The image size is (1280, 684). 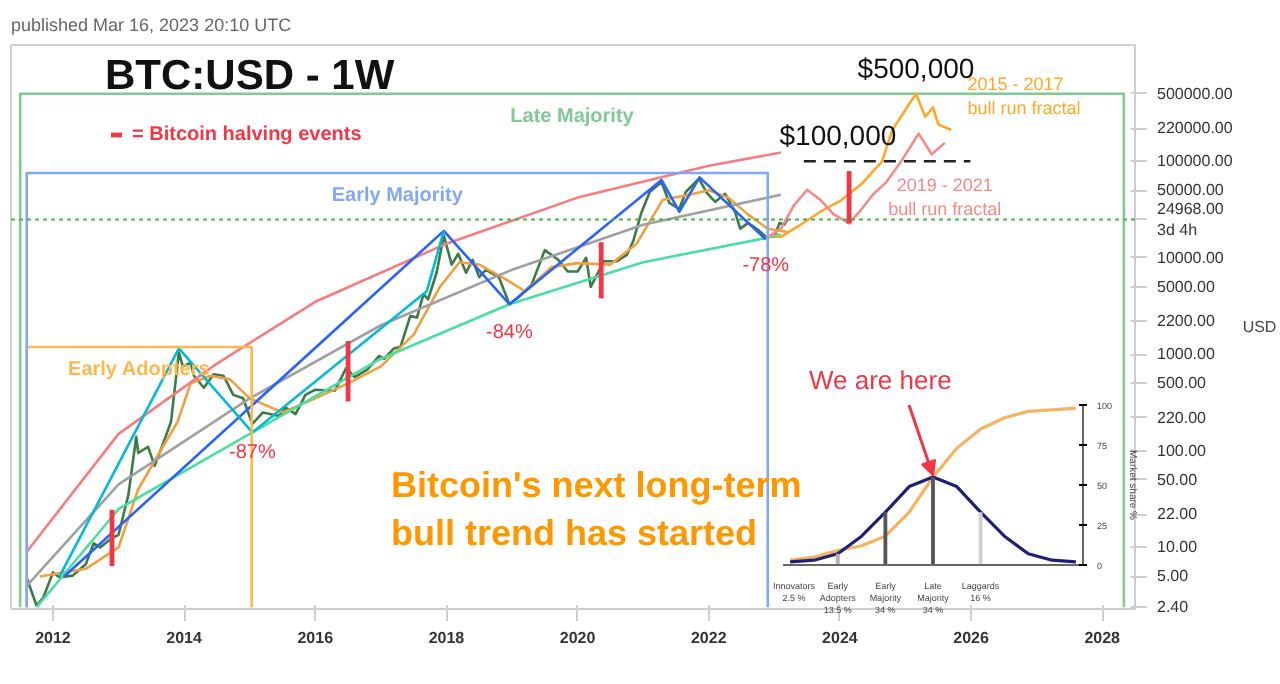 I want to click on y-tick-label: 100.00, so click(x=1182, y=450).